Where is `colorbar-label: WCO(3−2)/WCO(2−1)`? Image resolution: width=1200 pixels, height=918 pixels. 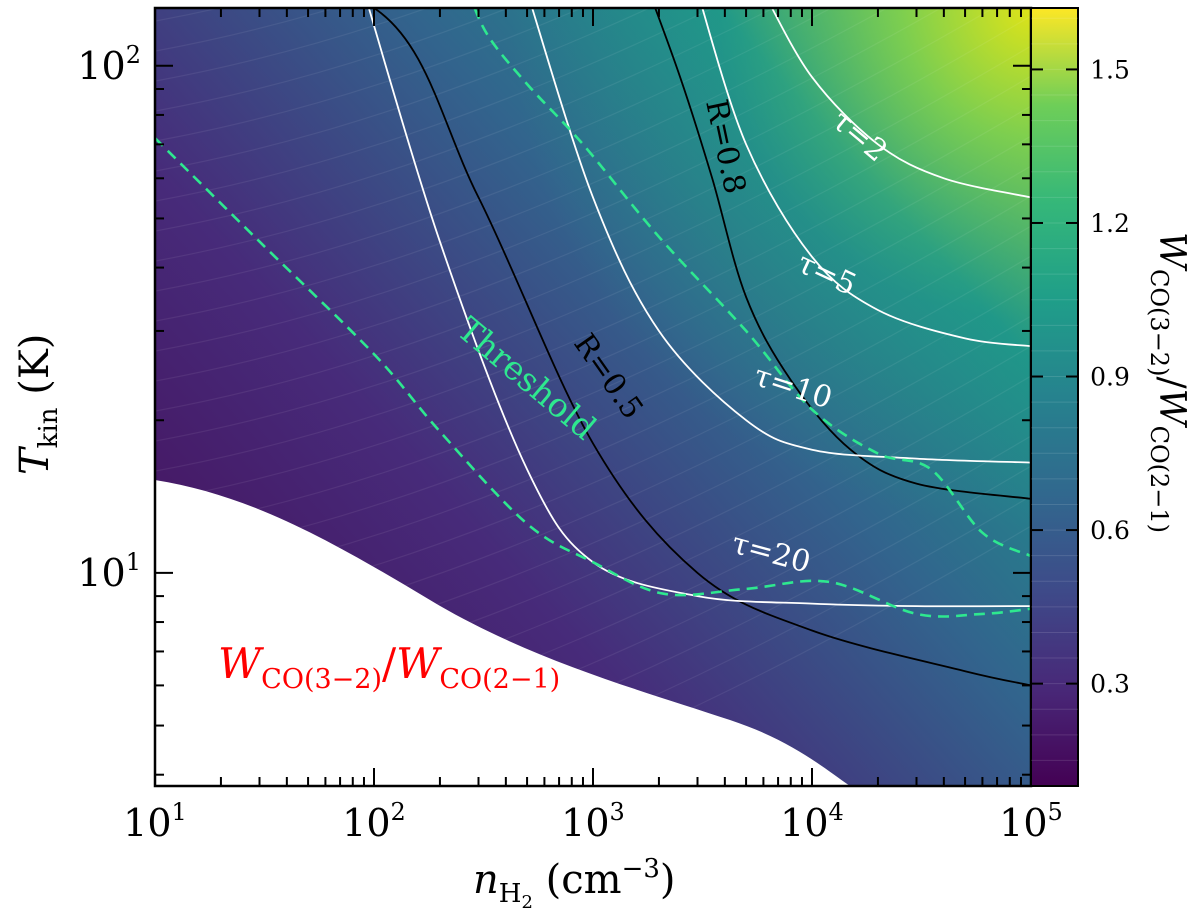
colorbar-label: WCO(3−2)/WCO(2−1) is located at coordinates (1168, 382).